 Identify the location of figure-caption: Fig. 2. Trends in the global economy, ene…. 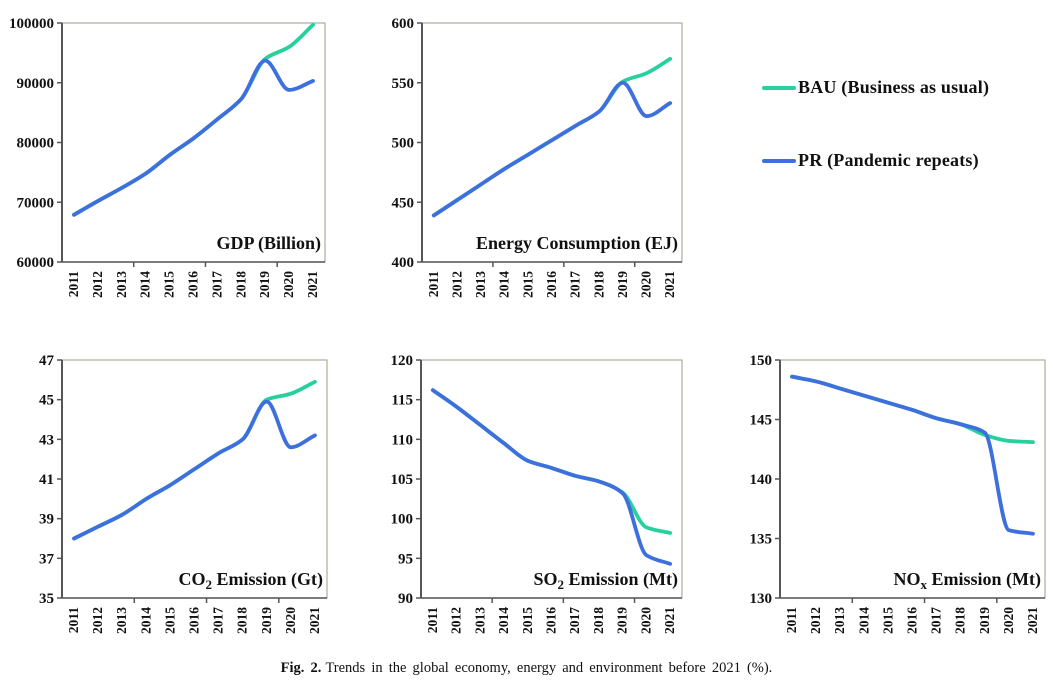
(526, 668).